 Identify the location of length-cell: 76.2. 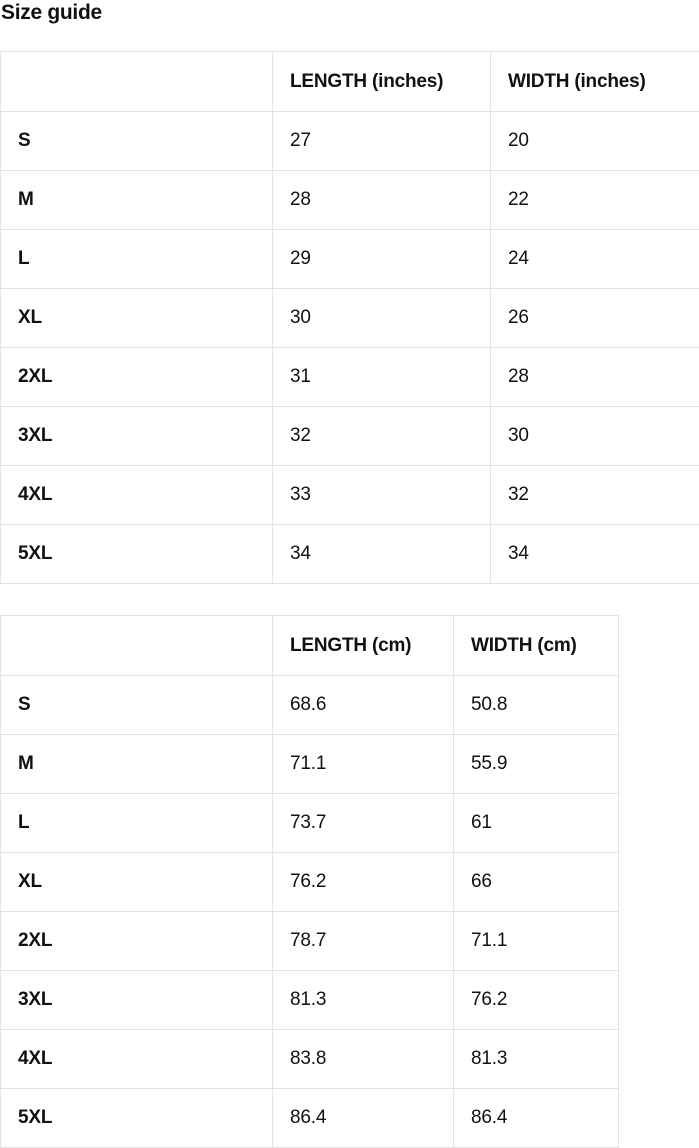
(363, 882).